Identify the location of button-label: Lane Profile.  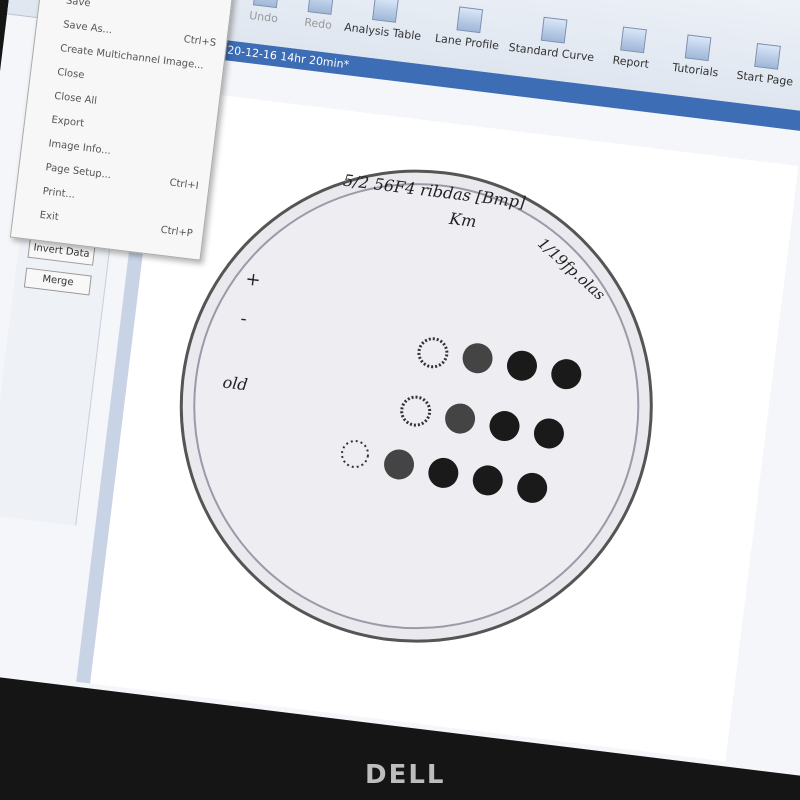
(467, 42).